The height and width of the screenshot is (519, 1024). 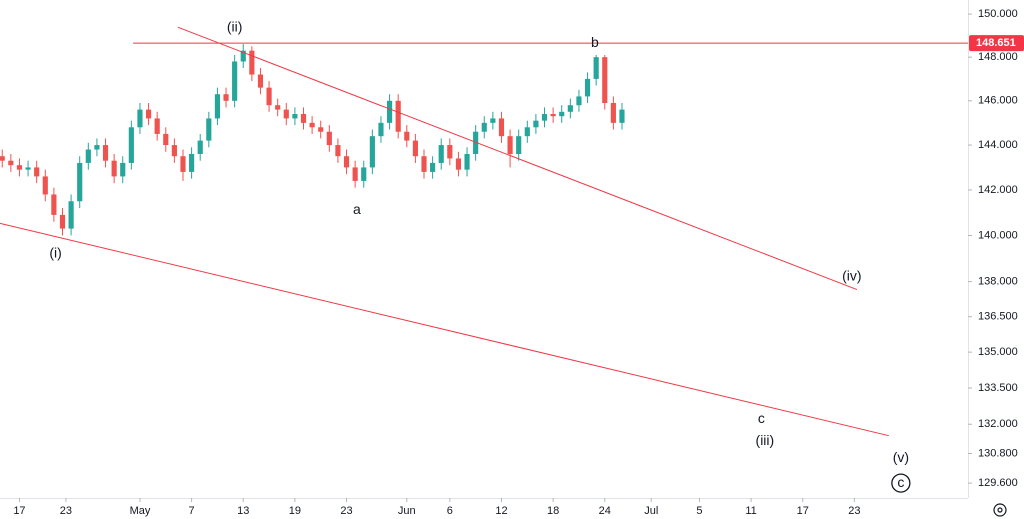 I want to click on price-label: 148.651, so click(x=996, y=43).